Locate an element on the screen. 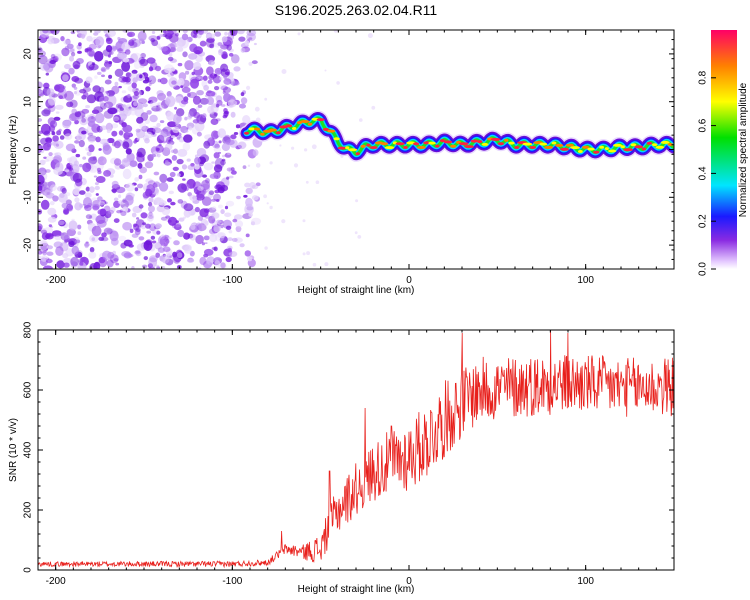 The image size is (750, 600). y-tick-label: -20 is located at coordinates (28, 244).